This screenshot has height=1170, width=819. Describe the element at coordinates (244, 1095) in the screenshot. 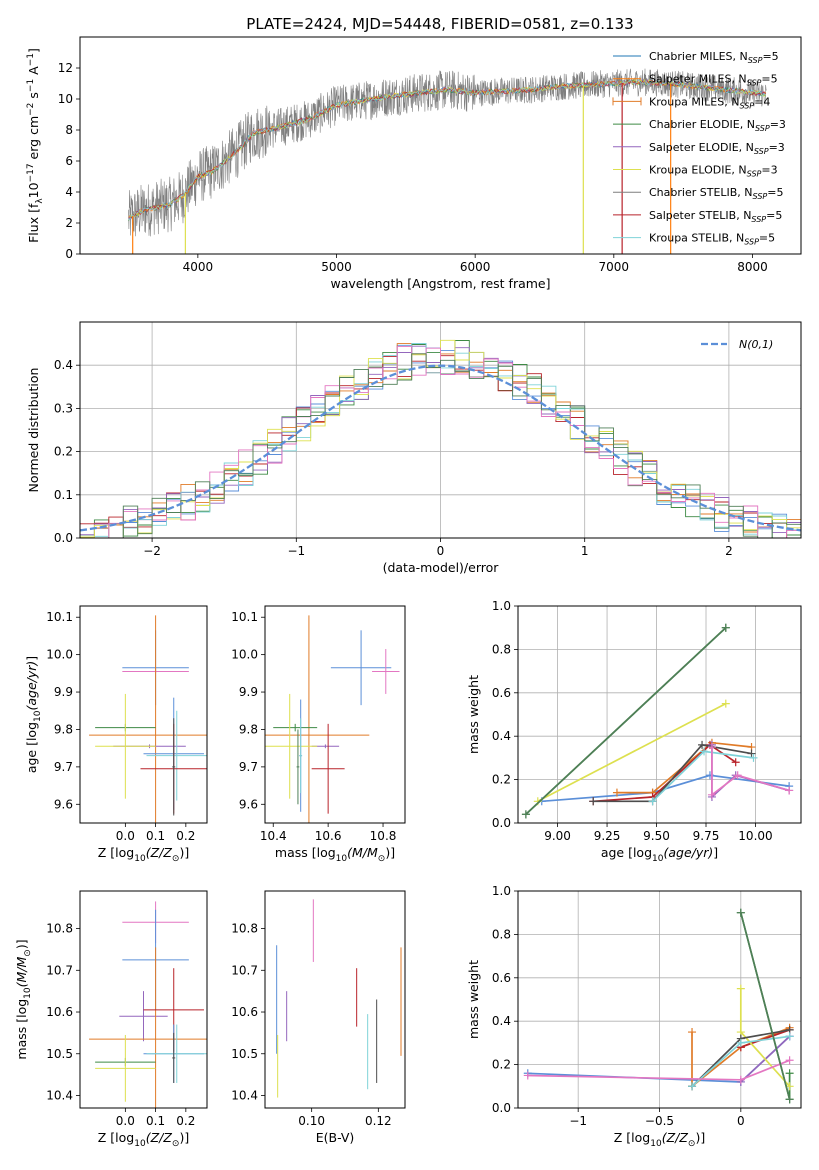

I see `y-tick-label: 10.4` at that location.